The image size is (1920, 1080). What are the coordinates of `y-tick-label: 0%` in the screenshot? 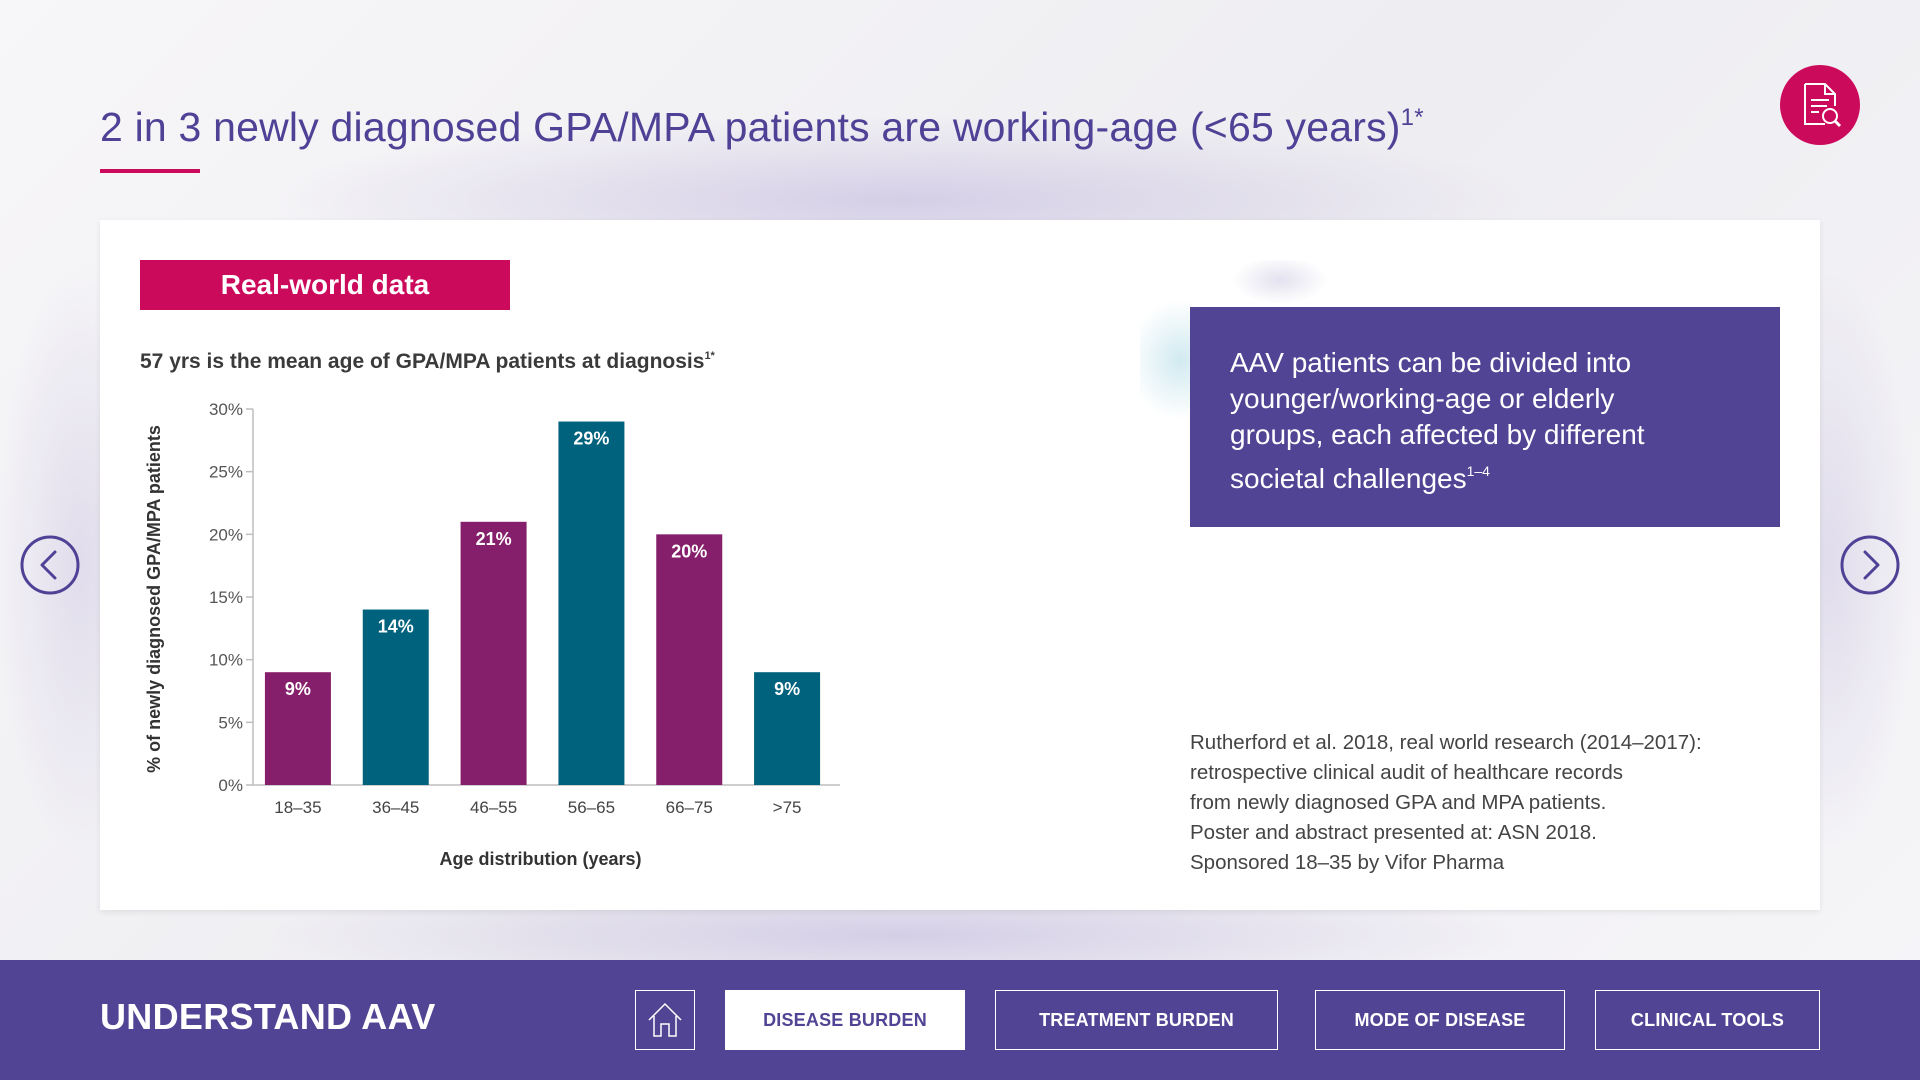 It's located at (230, 785).